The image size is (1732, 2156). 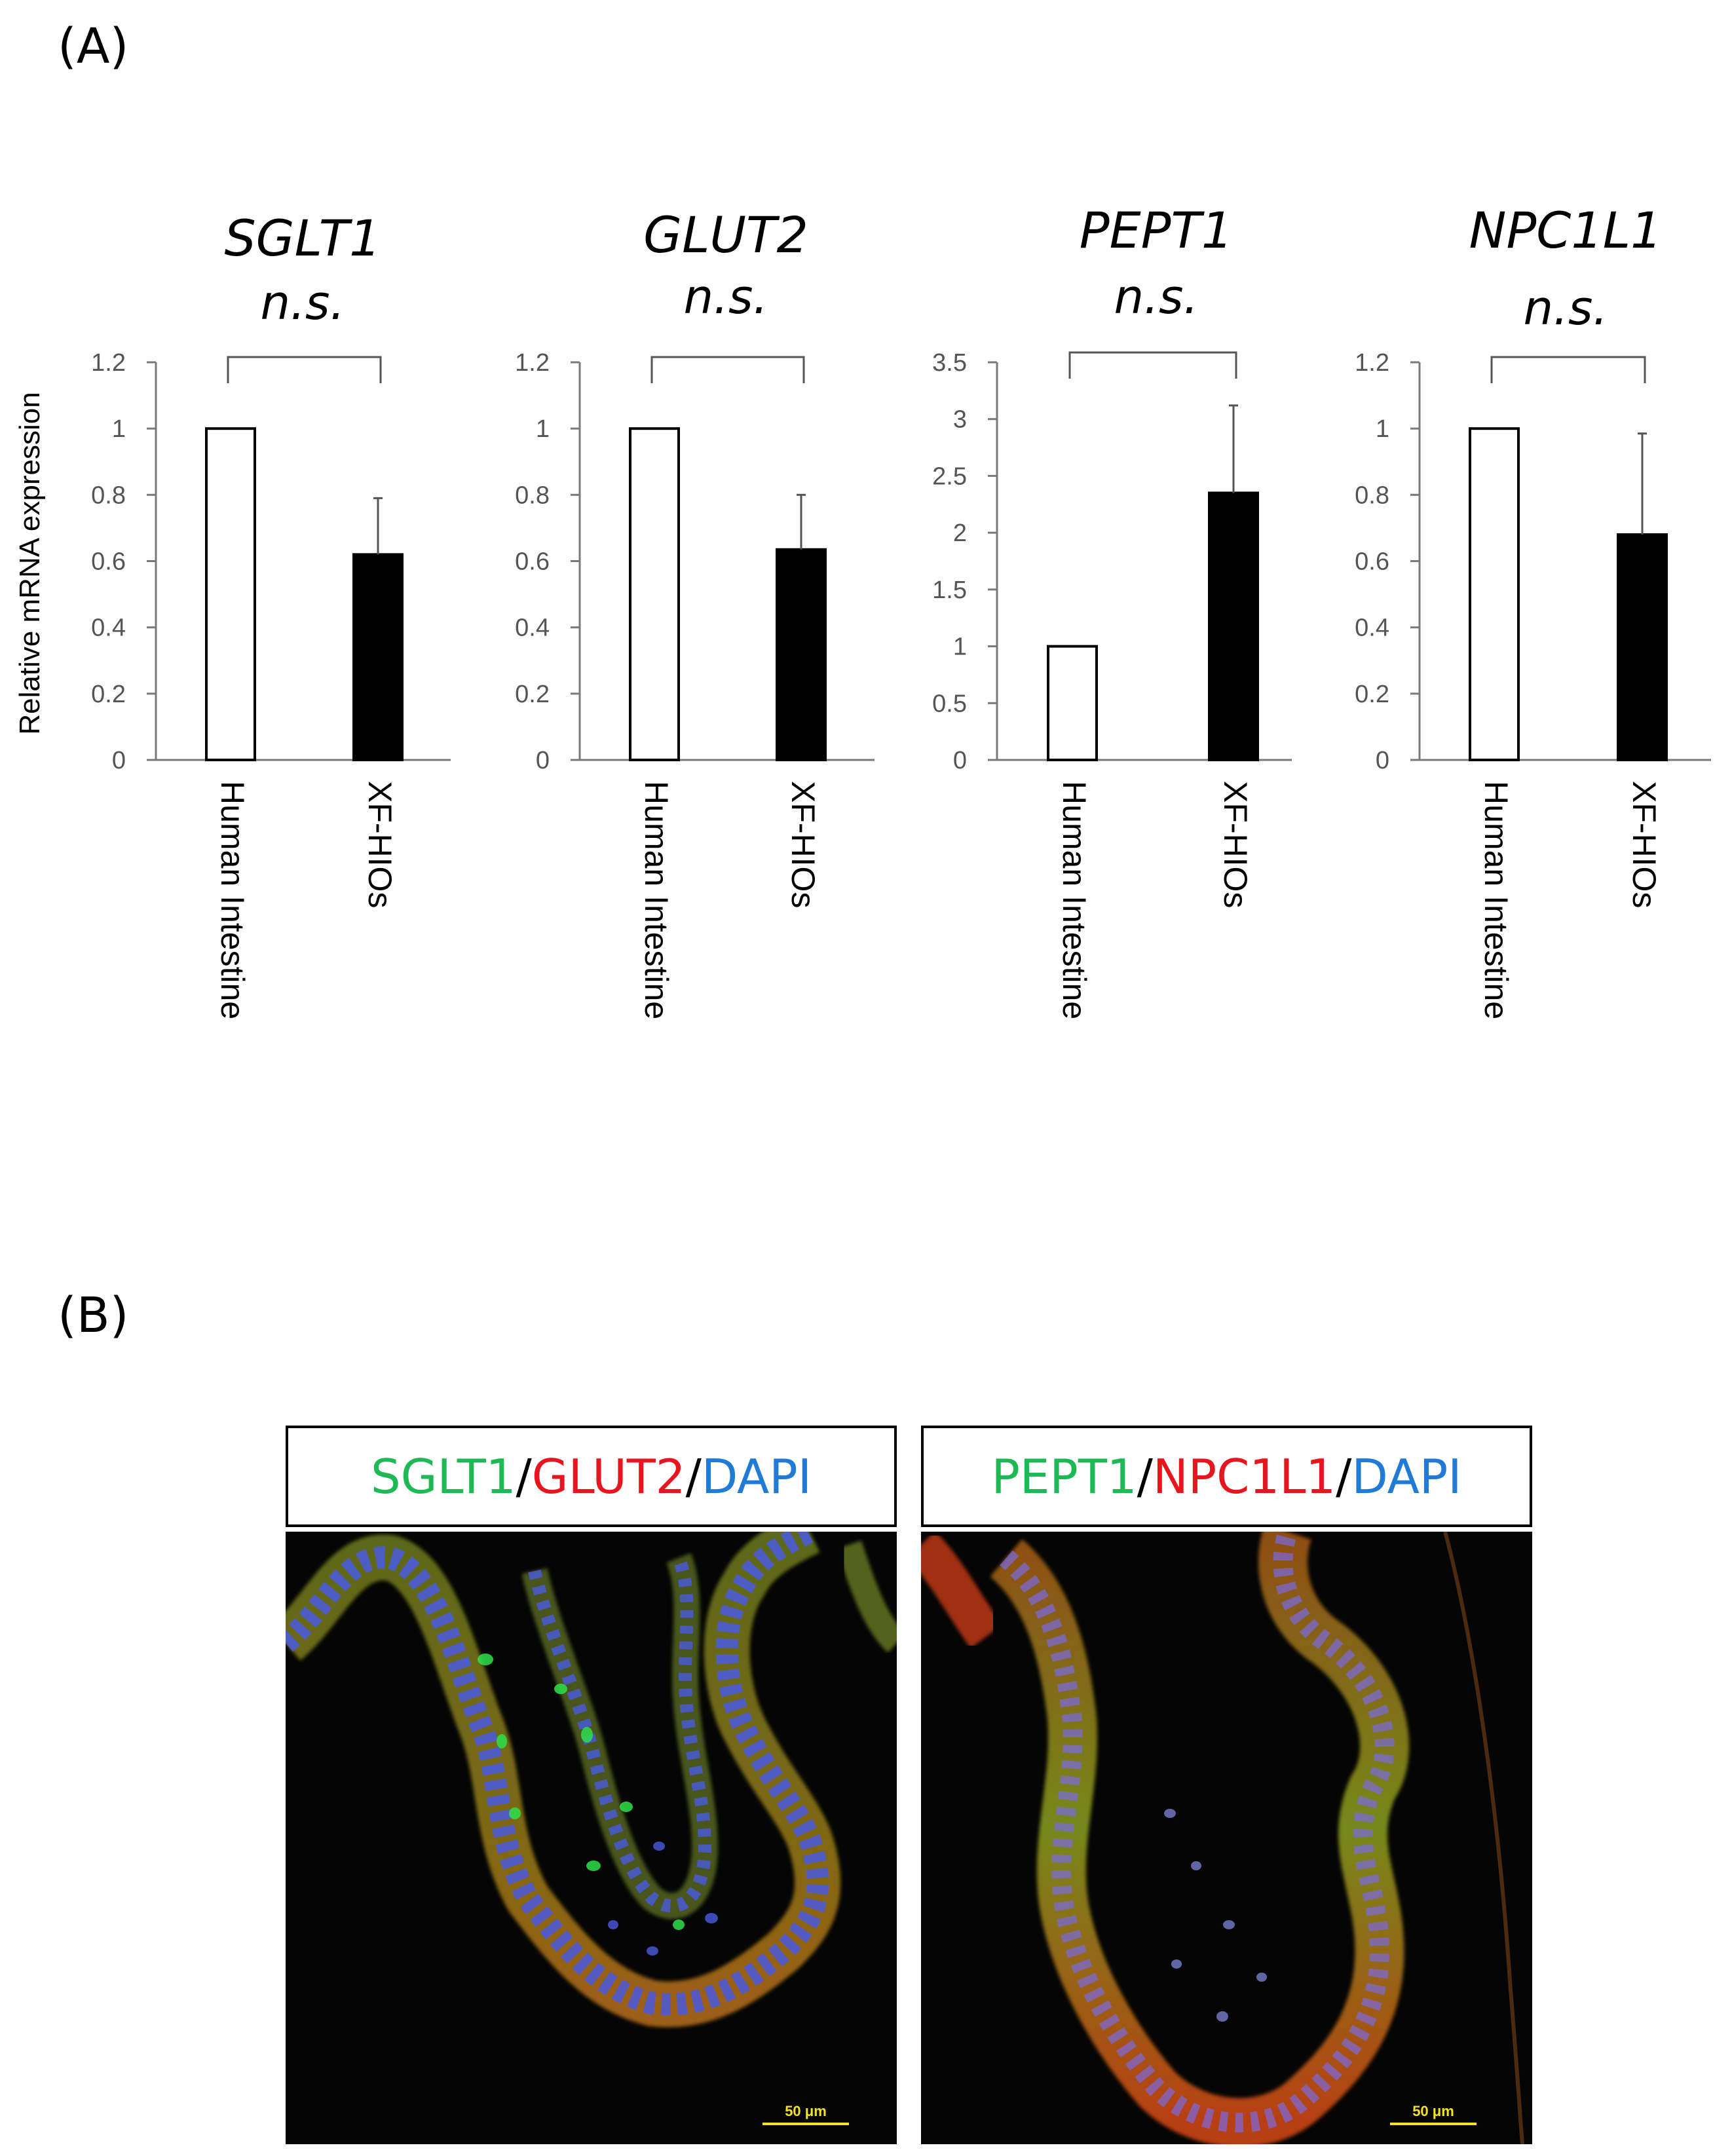 I want to click on chart-title: SGLT1, so click(x=302, y=238).